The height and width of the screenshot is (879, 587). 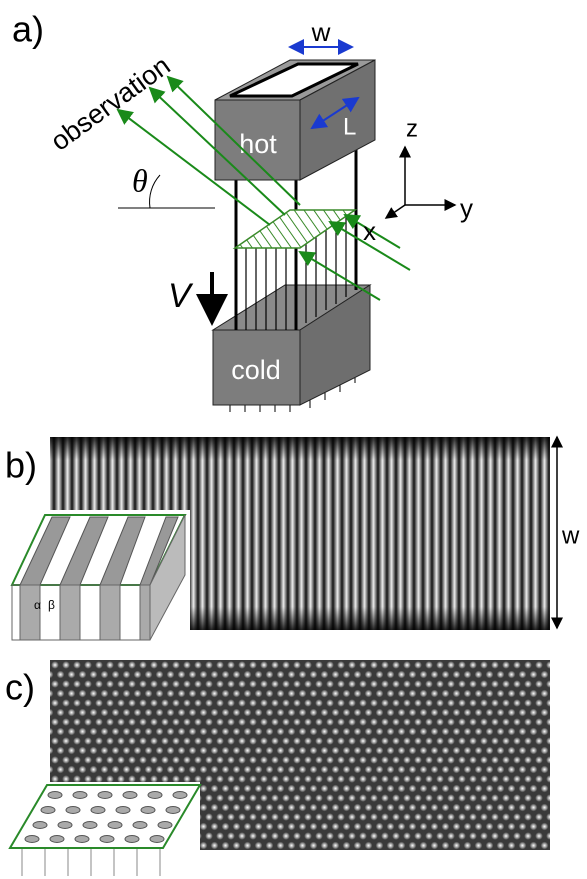 I want to click on velocity-label: V, so click(x=181, y=296).